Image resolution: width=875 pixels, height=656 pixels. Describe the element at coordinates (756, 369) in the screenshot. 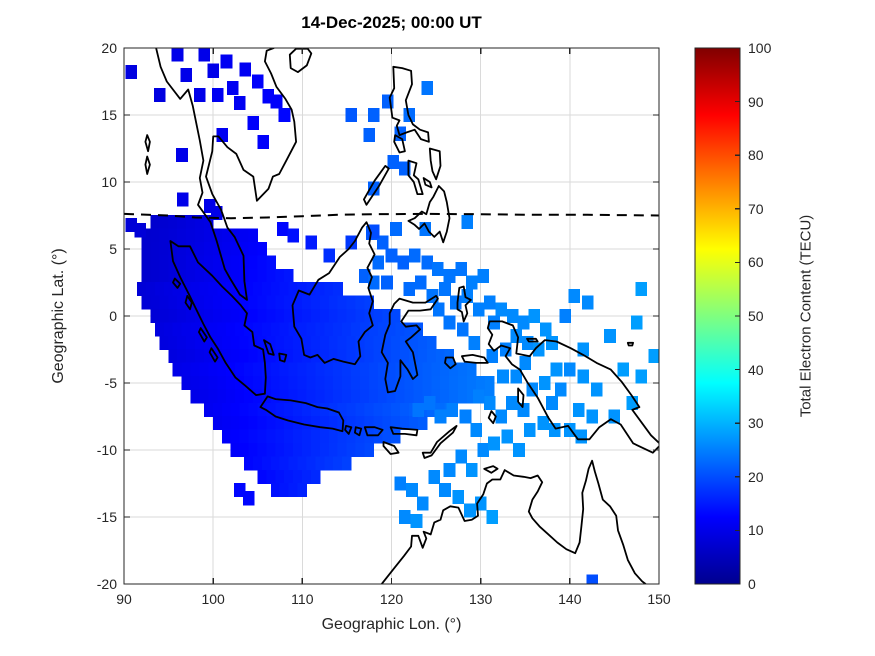

I see `colorbar-tick-label: 40` at that location.